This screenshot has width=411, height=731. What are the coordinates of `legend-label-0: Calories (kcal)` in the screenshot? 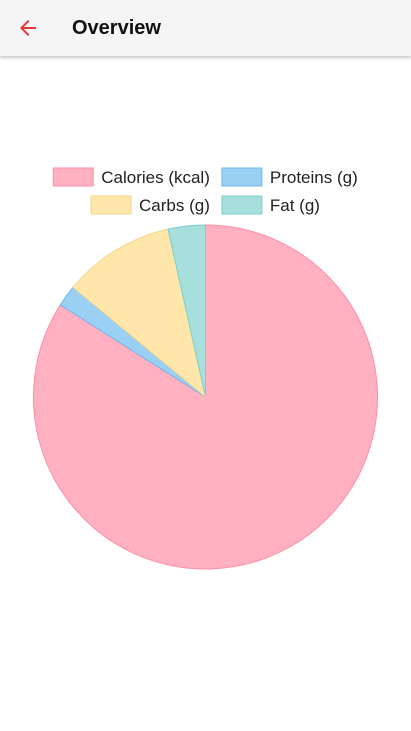 It's located at (155, 177).